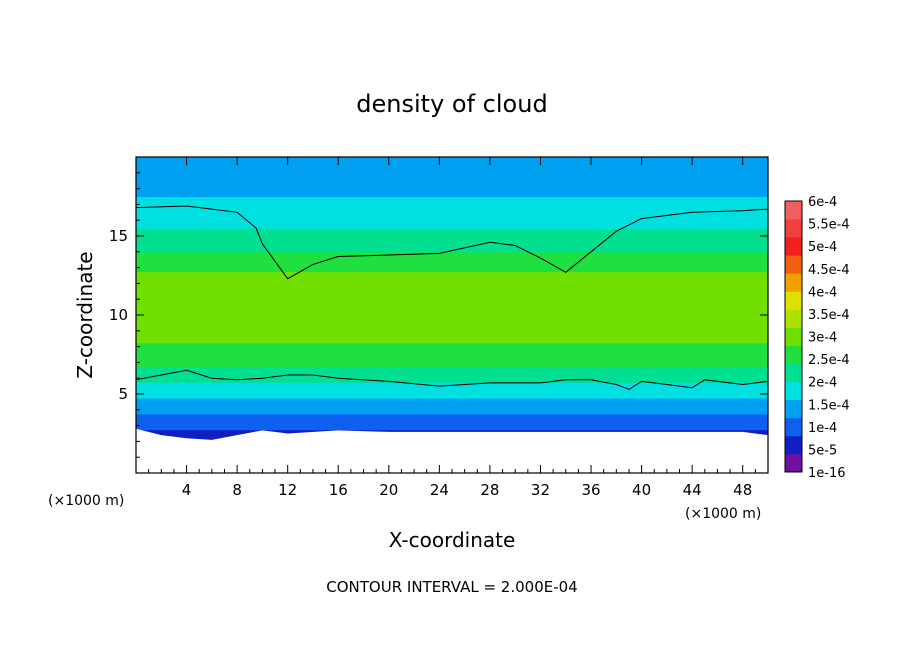 The image size is (904, 654). I want to click on chart-title: density of cloud, so click(451, 104).